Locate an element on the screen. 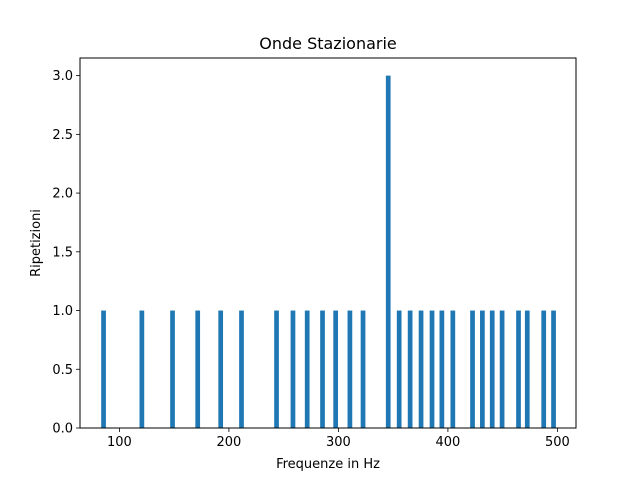  x-tick-label-0: 100 is located at coordinates (119, 442).